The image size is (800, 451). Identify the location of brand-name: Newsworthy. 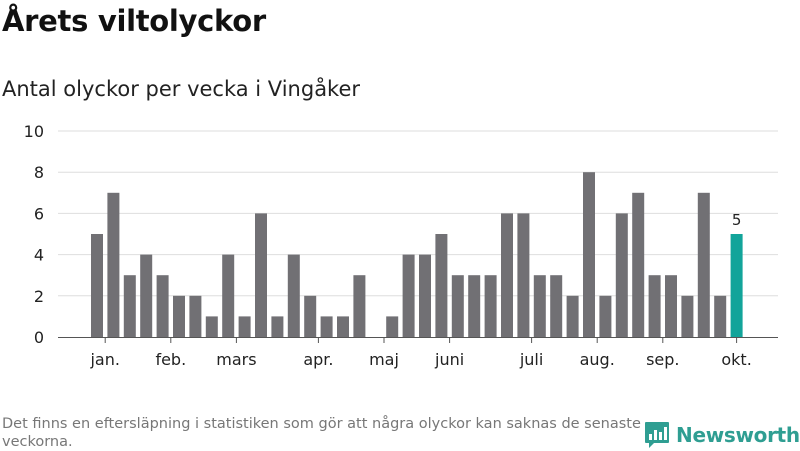
(738, 435).